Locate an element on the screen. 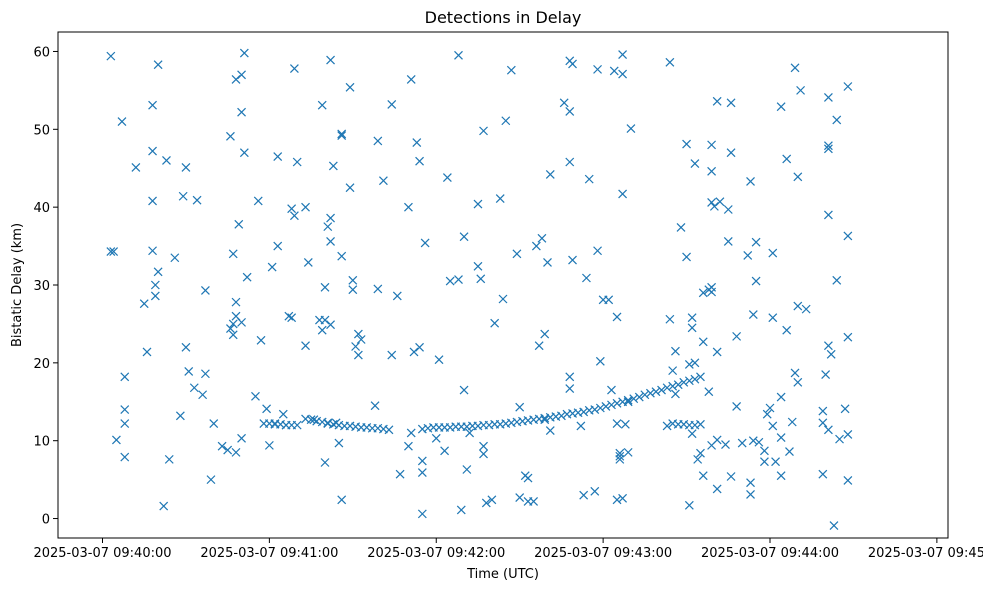 The image size is (983, 590). y-tick-label: 20 is located at coordinates (41, 364).